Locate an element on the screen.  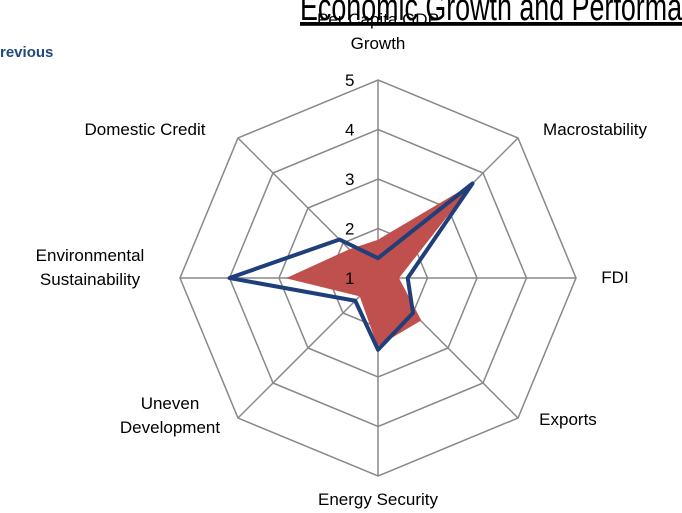
r-tick-label: 1 is located at coordinates (349, 278).